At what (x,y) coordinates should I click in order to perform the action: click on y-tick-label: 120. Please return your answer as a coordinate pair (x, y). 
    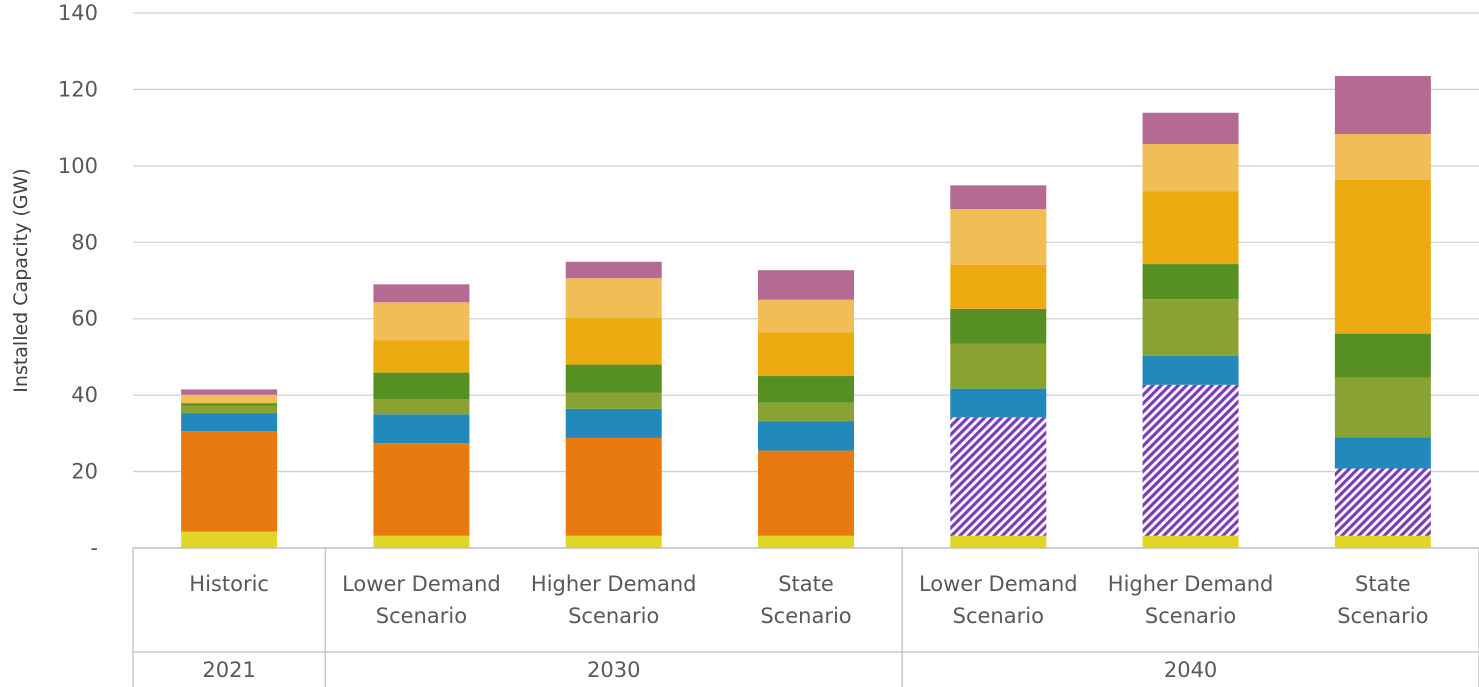
    Looking at the image, I should click on (78, 89).